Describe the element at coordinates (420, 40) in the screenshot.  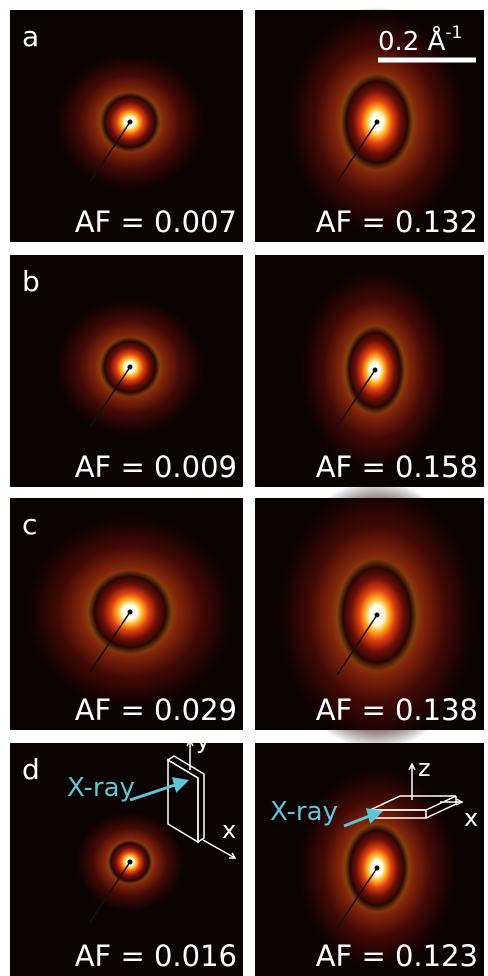
I see `scale-label: 0.2 Å-1` at that location.